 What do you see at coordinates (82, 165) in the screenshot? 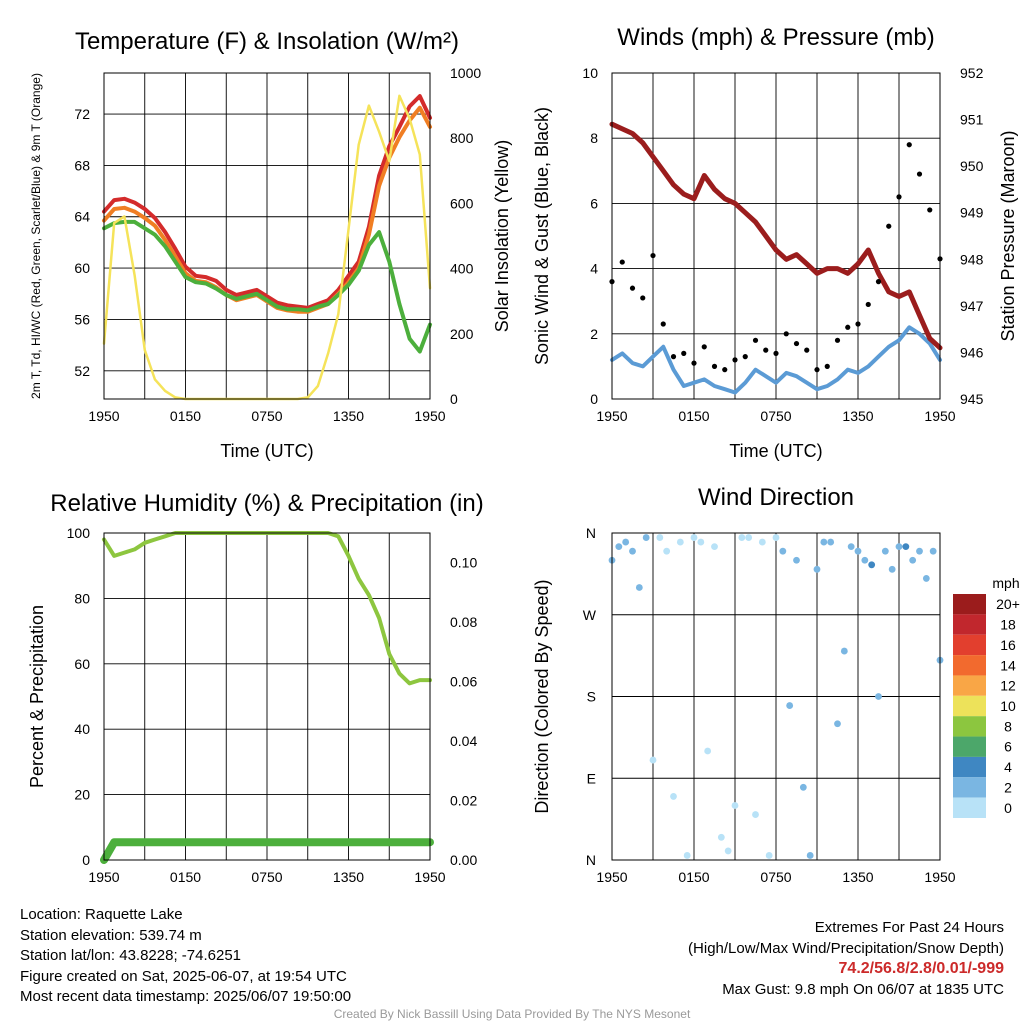
I see `y-tick-label: 68` at bounding box center [82, 165].